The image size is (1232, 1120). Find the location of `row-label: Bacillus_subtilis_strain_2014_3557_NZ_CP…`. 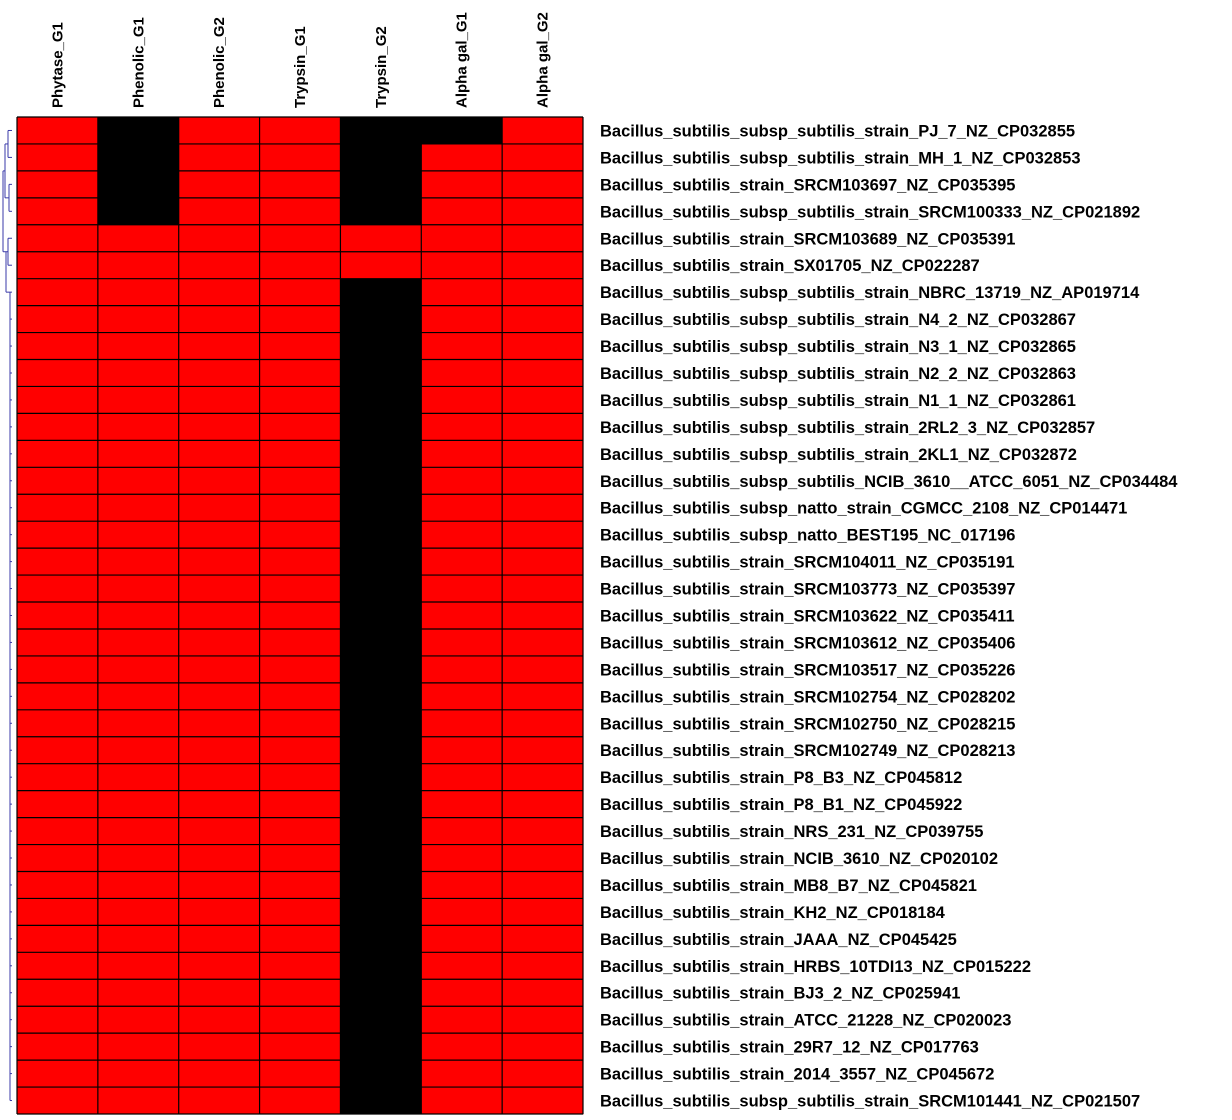

row-label: Bacillus_subtilis_strain_2014_3557_NZ_CP… is located at coordinates (797, 1075).